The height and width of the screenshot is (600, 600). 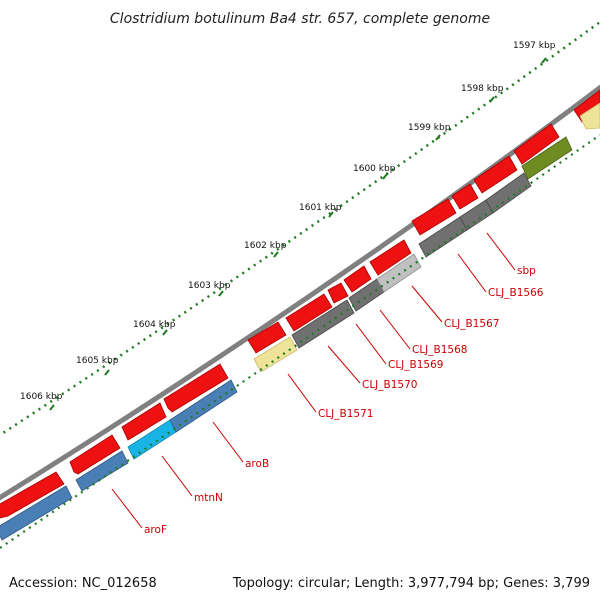 I want to click on gene-label-mtnN: mtnN, so click(x=208, y=498).